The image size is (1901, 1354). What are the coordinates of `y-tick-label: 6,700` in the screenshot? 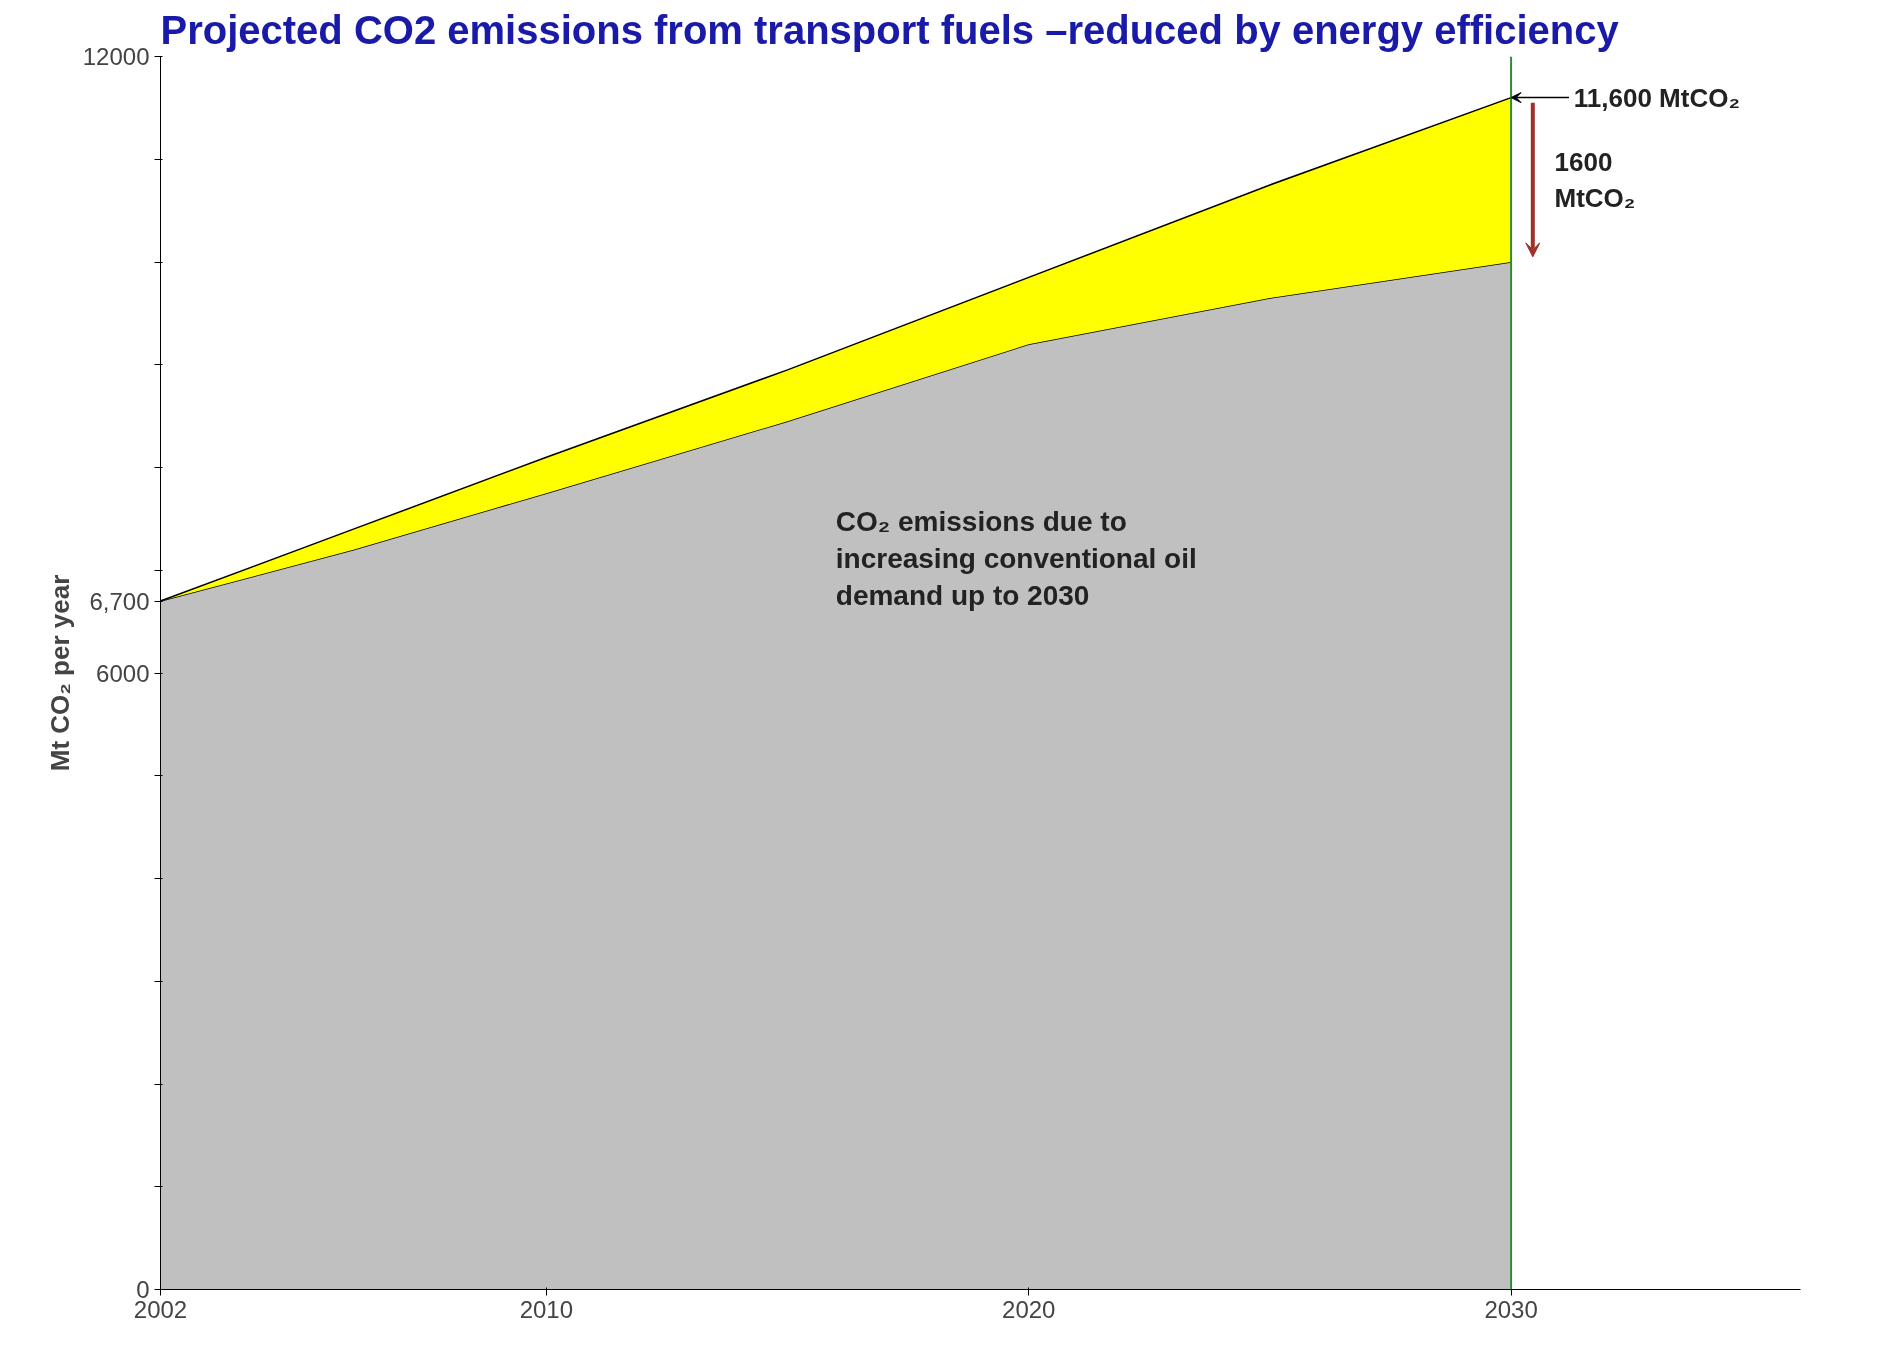 It's located at (119, 601).